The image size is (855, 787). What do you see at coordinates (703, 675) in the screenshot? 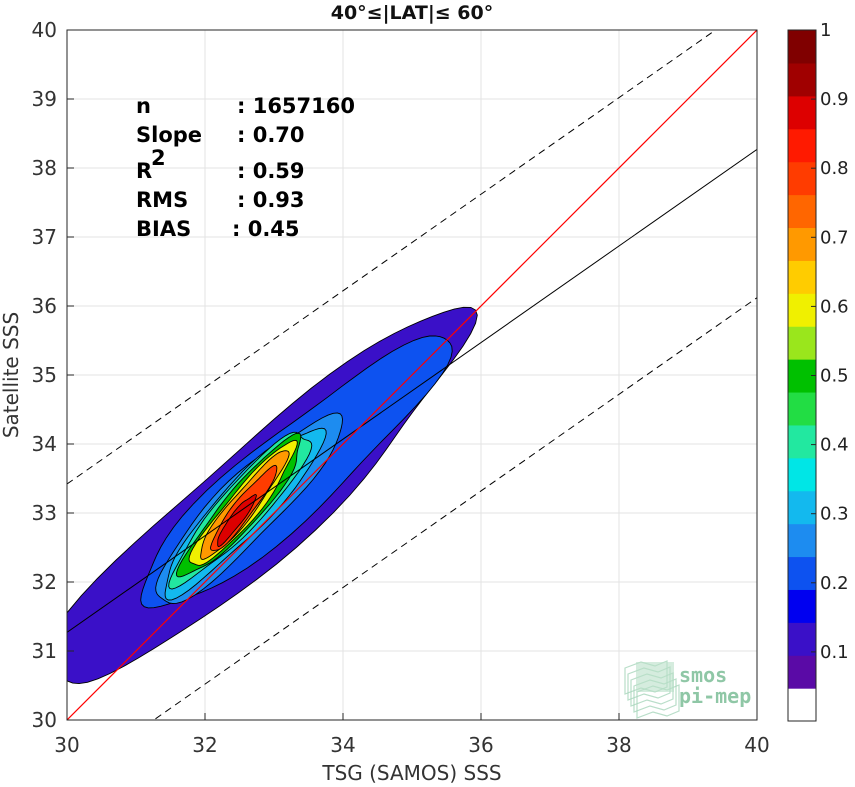
I see `logo-text-line1: smos` at bounding box center [703, 675].